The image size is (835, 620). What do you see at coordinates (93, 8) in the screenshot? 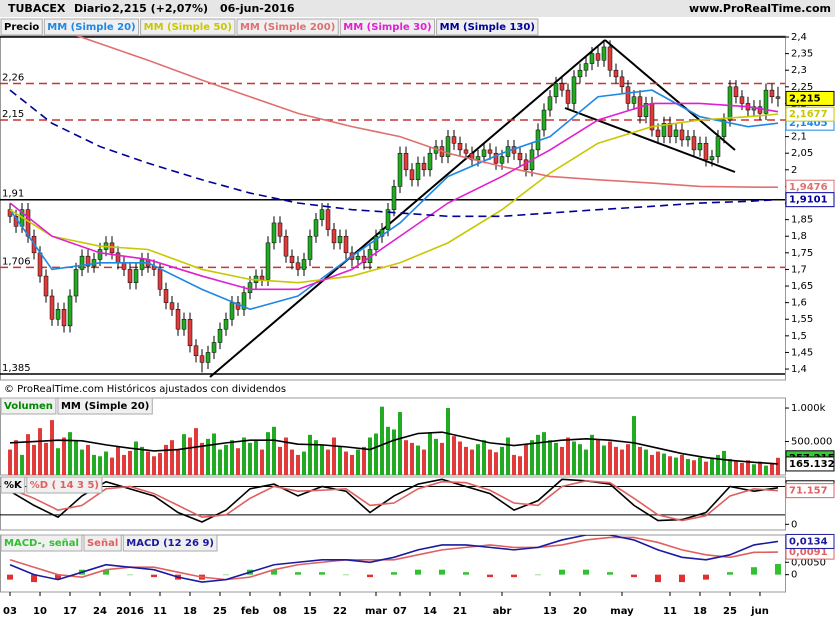
I see `period: Diario` at bounding box center [93, 8].